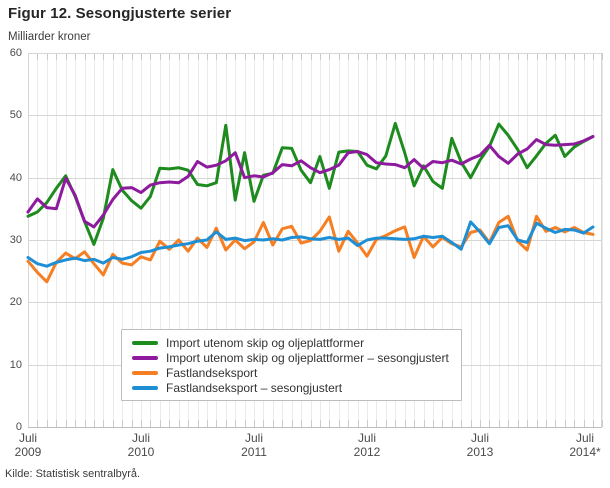 Image resolution: width=610 pixels, height=488 pixels. I want to click on x-tick-label: Juli 2013, so click(480, 445).